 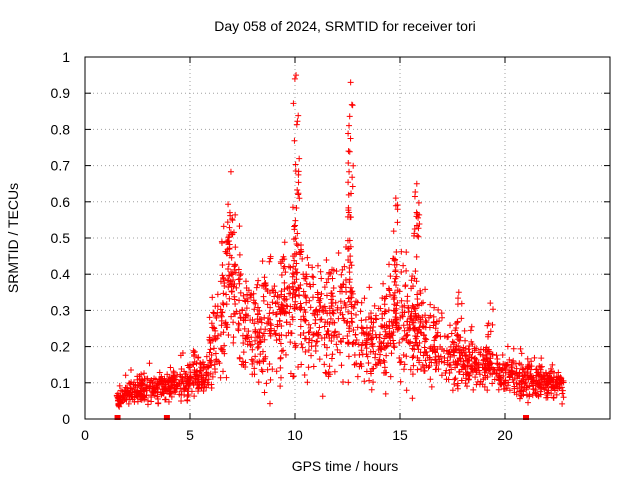 I want to click on y-tick-label: 0.7, so click(x=61, y=166).